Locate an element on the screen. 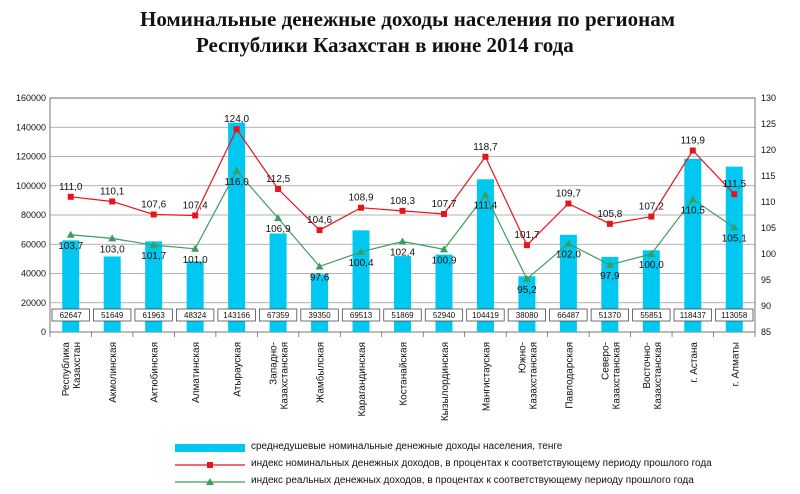  y-right-tick-label: 85 is located at coordinates (766, 332).